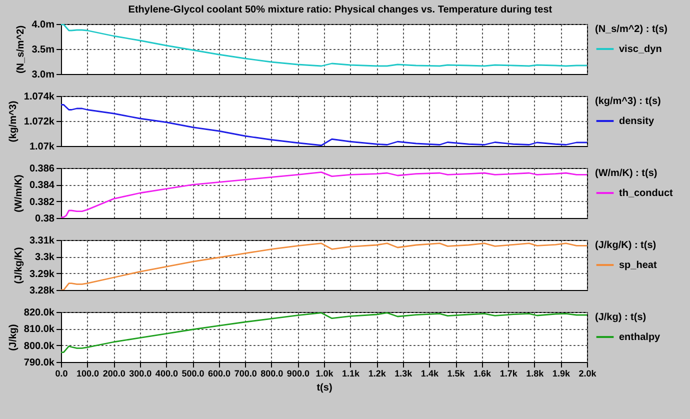  I want to click on legend-title: (J/kg) : t(s), so click(620, 317).